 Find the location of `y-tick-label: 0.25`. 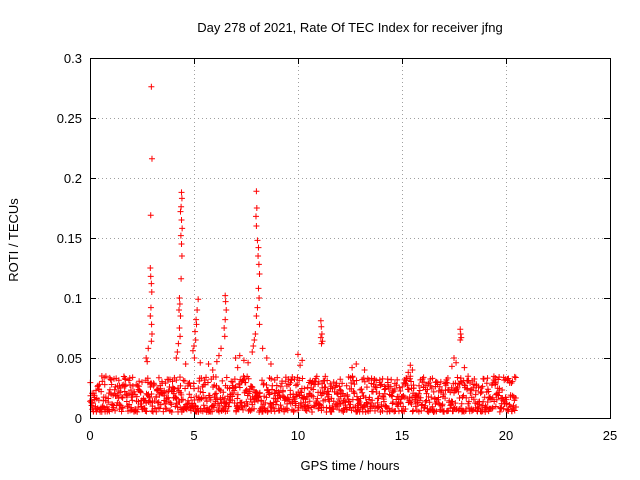

y-tick-label: 0.25 is located at coordinates (69, 118).